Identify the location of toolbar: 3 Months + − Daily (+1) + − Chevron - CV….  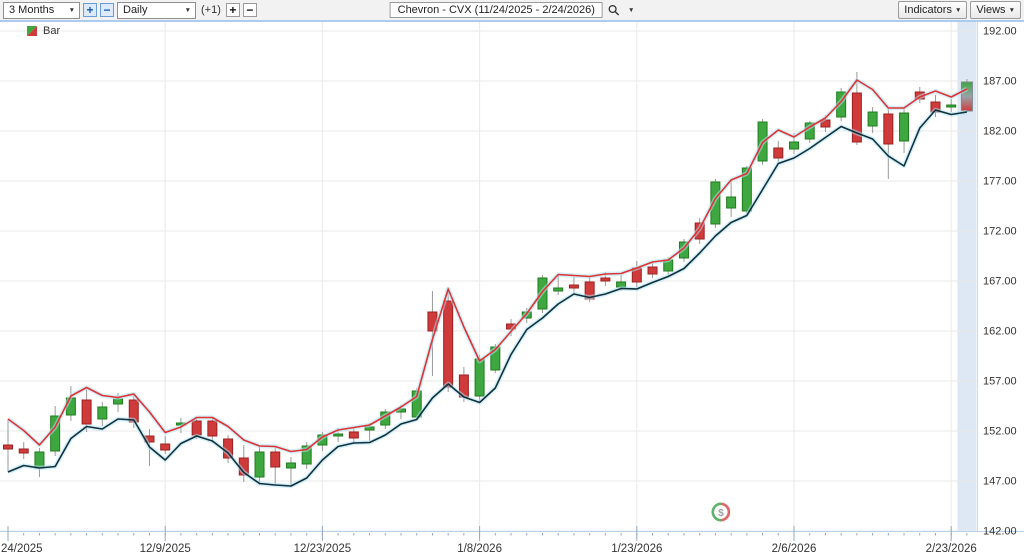
(512, 11).